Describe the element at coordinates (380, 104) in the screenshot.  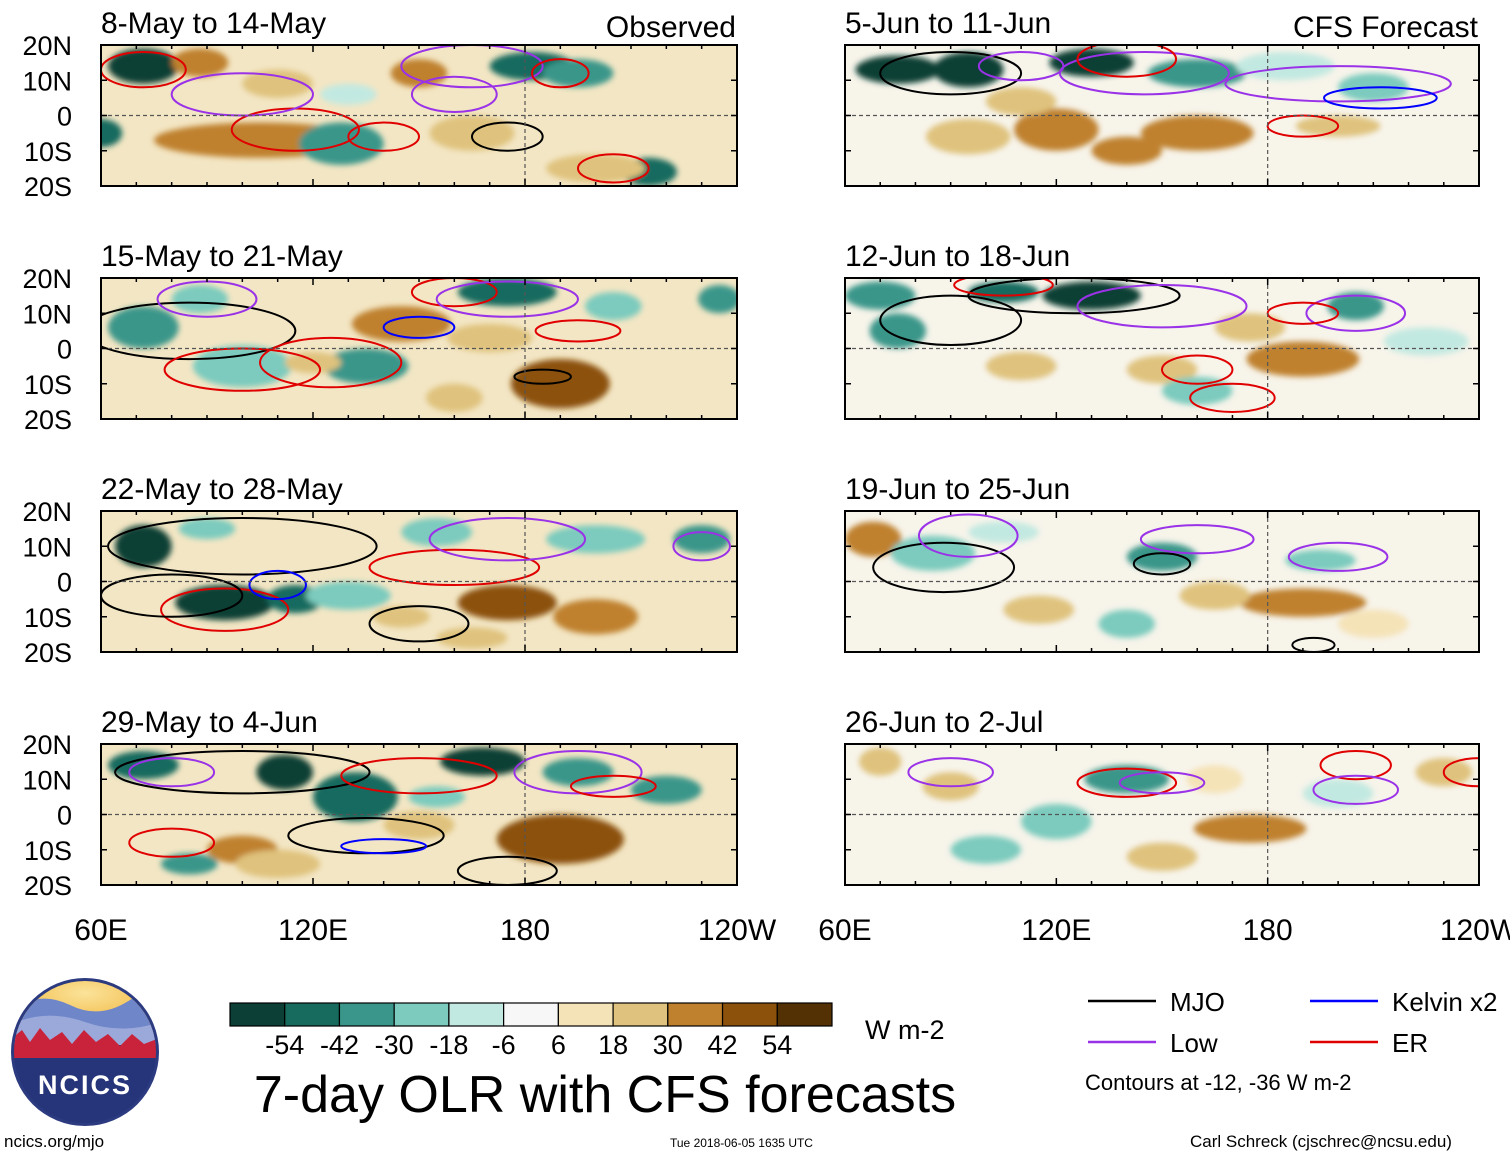
I see `olr-panel: 20N 10N 0 10S 20S 8-May to 14-May` at that location.